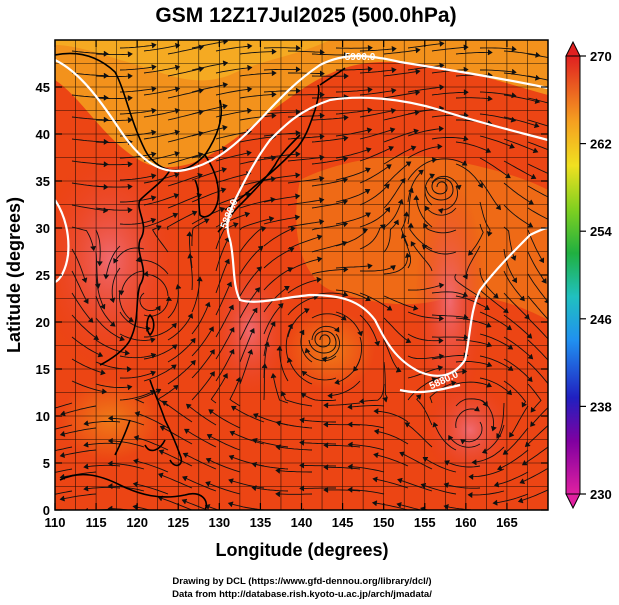 This screenshot has height=605, width=619. I want to click on y-tick-label: 25, so click(43, 275).